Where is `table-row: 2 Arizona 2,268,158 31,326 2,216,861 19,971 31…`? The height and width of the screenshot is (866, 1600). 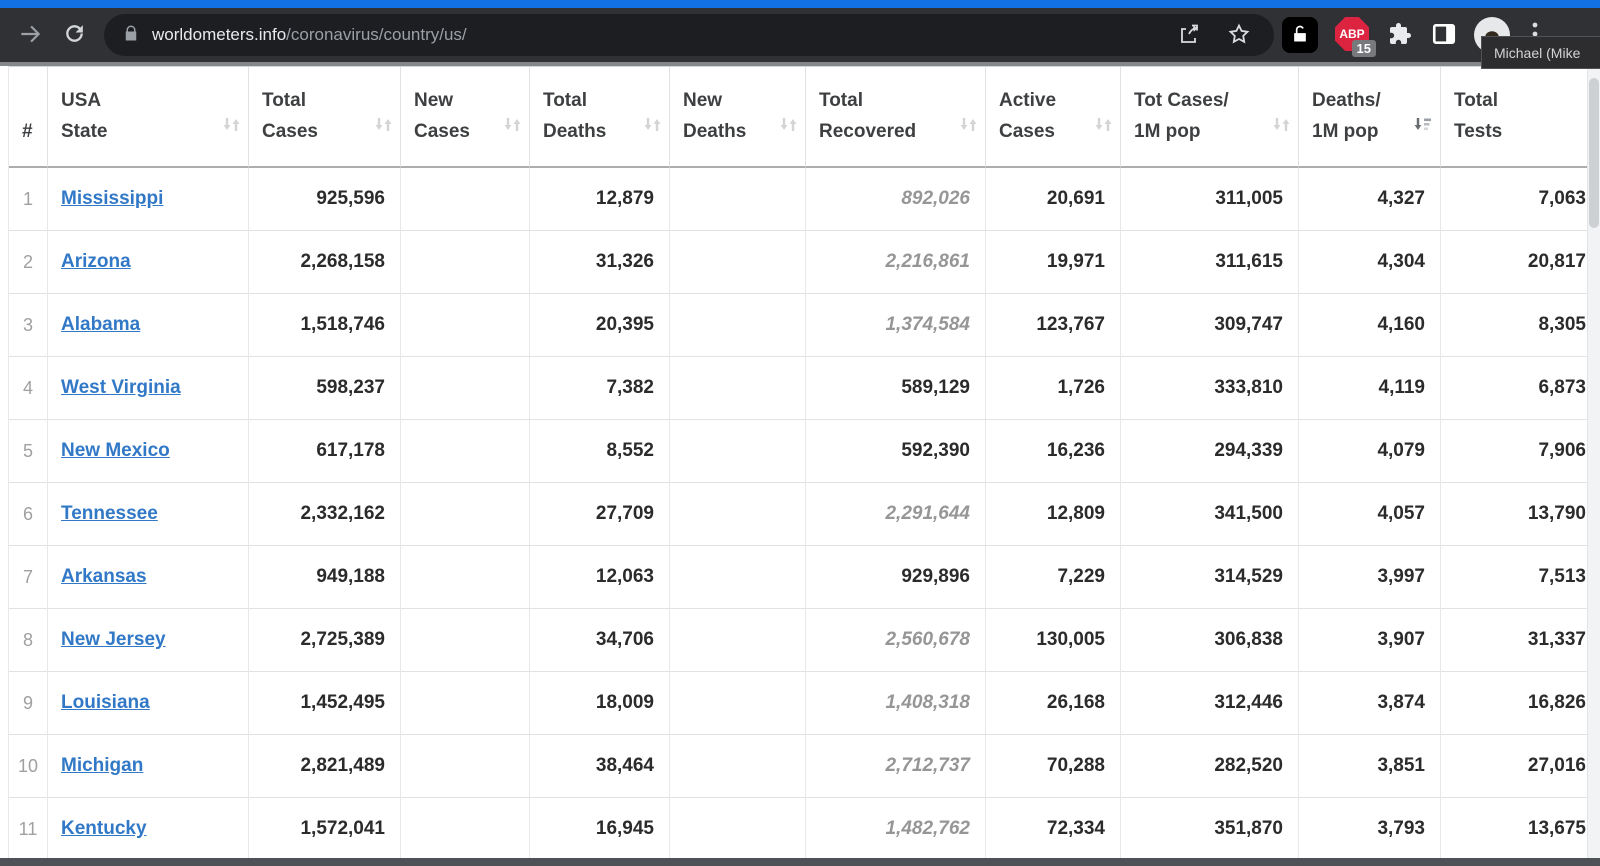 table-row: 2 Arizona 2,268,158 31,326 2,216,861 19,971 31… is located at coordinates (799, 262).